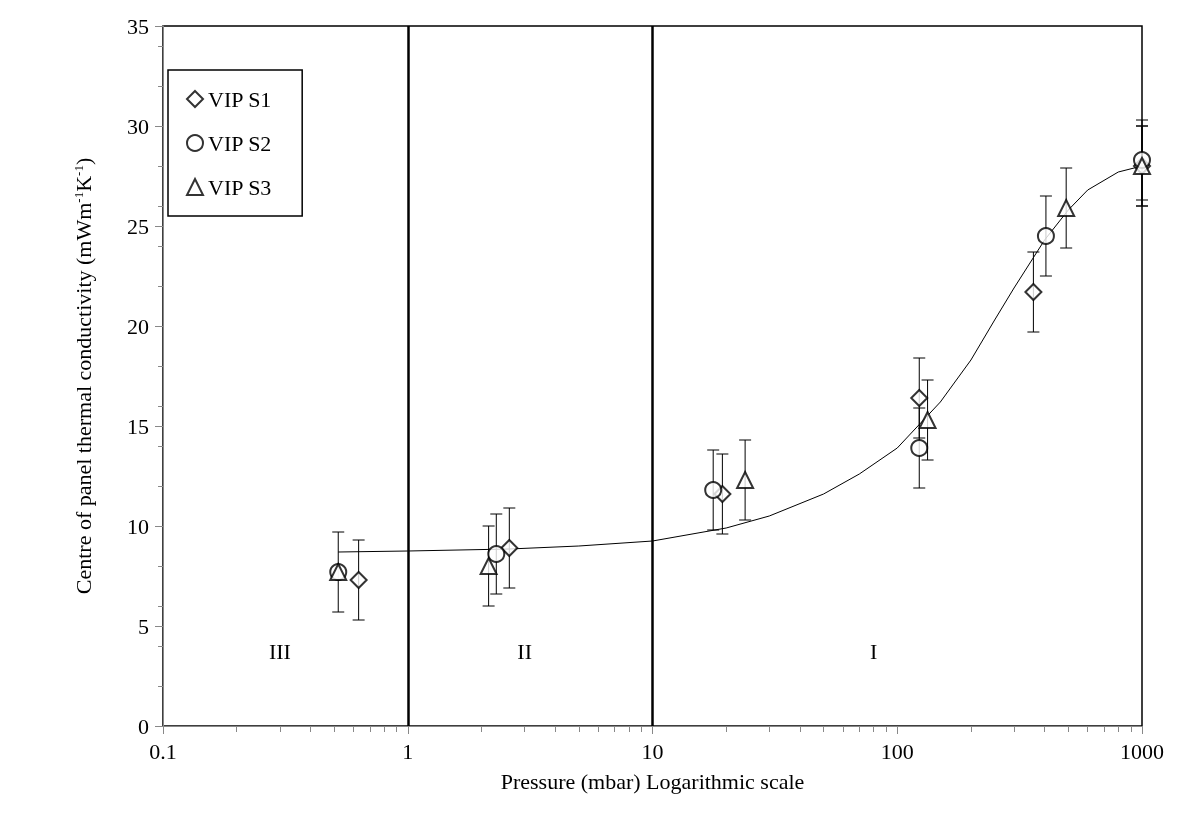 This screenshot has width=1182, height=834. I want to click on y-tick-label: 0, so click(143, 726).